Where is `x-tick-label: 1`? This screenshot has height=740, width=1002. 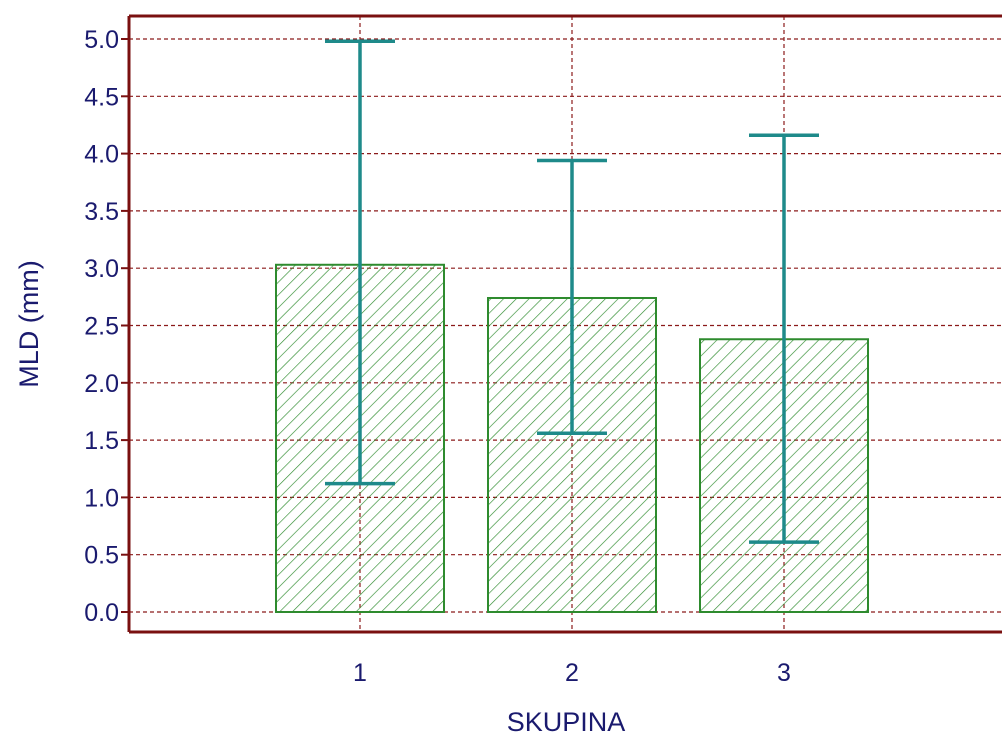 x-tick-label: 1 is located at coordinates (360, 673).